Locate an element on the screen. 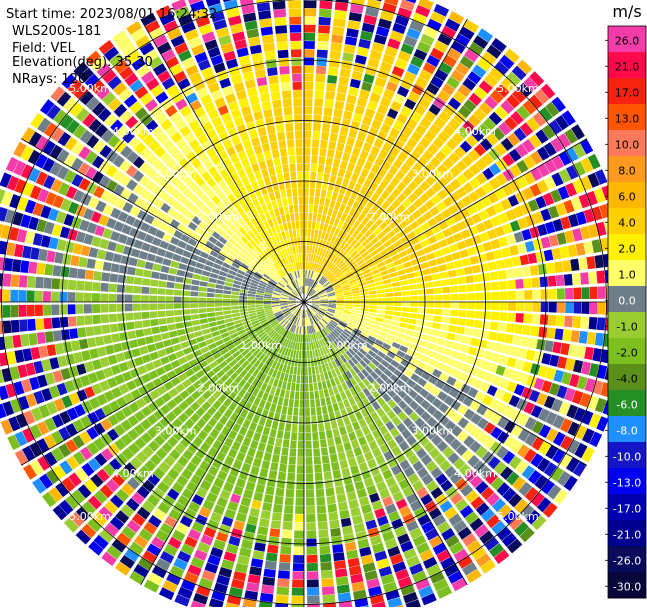 Image resolution: width=647 pixels, height=611 pixels. colorbar-tick-label: -17.0 is located at coordinates (627, 508).